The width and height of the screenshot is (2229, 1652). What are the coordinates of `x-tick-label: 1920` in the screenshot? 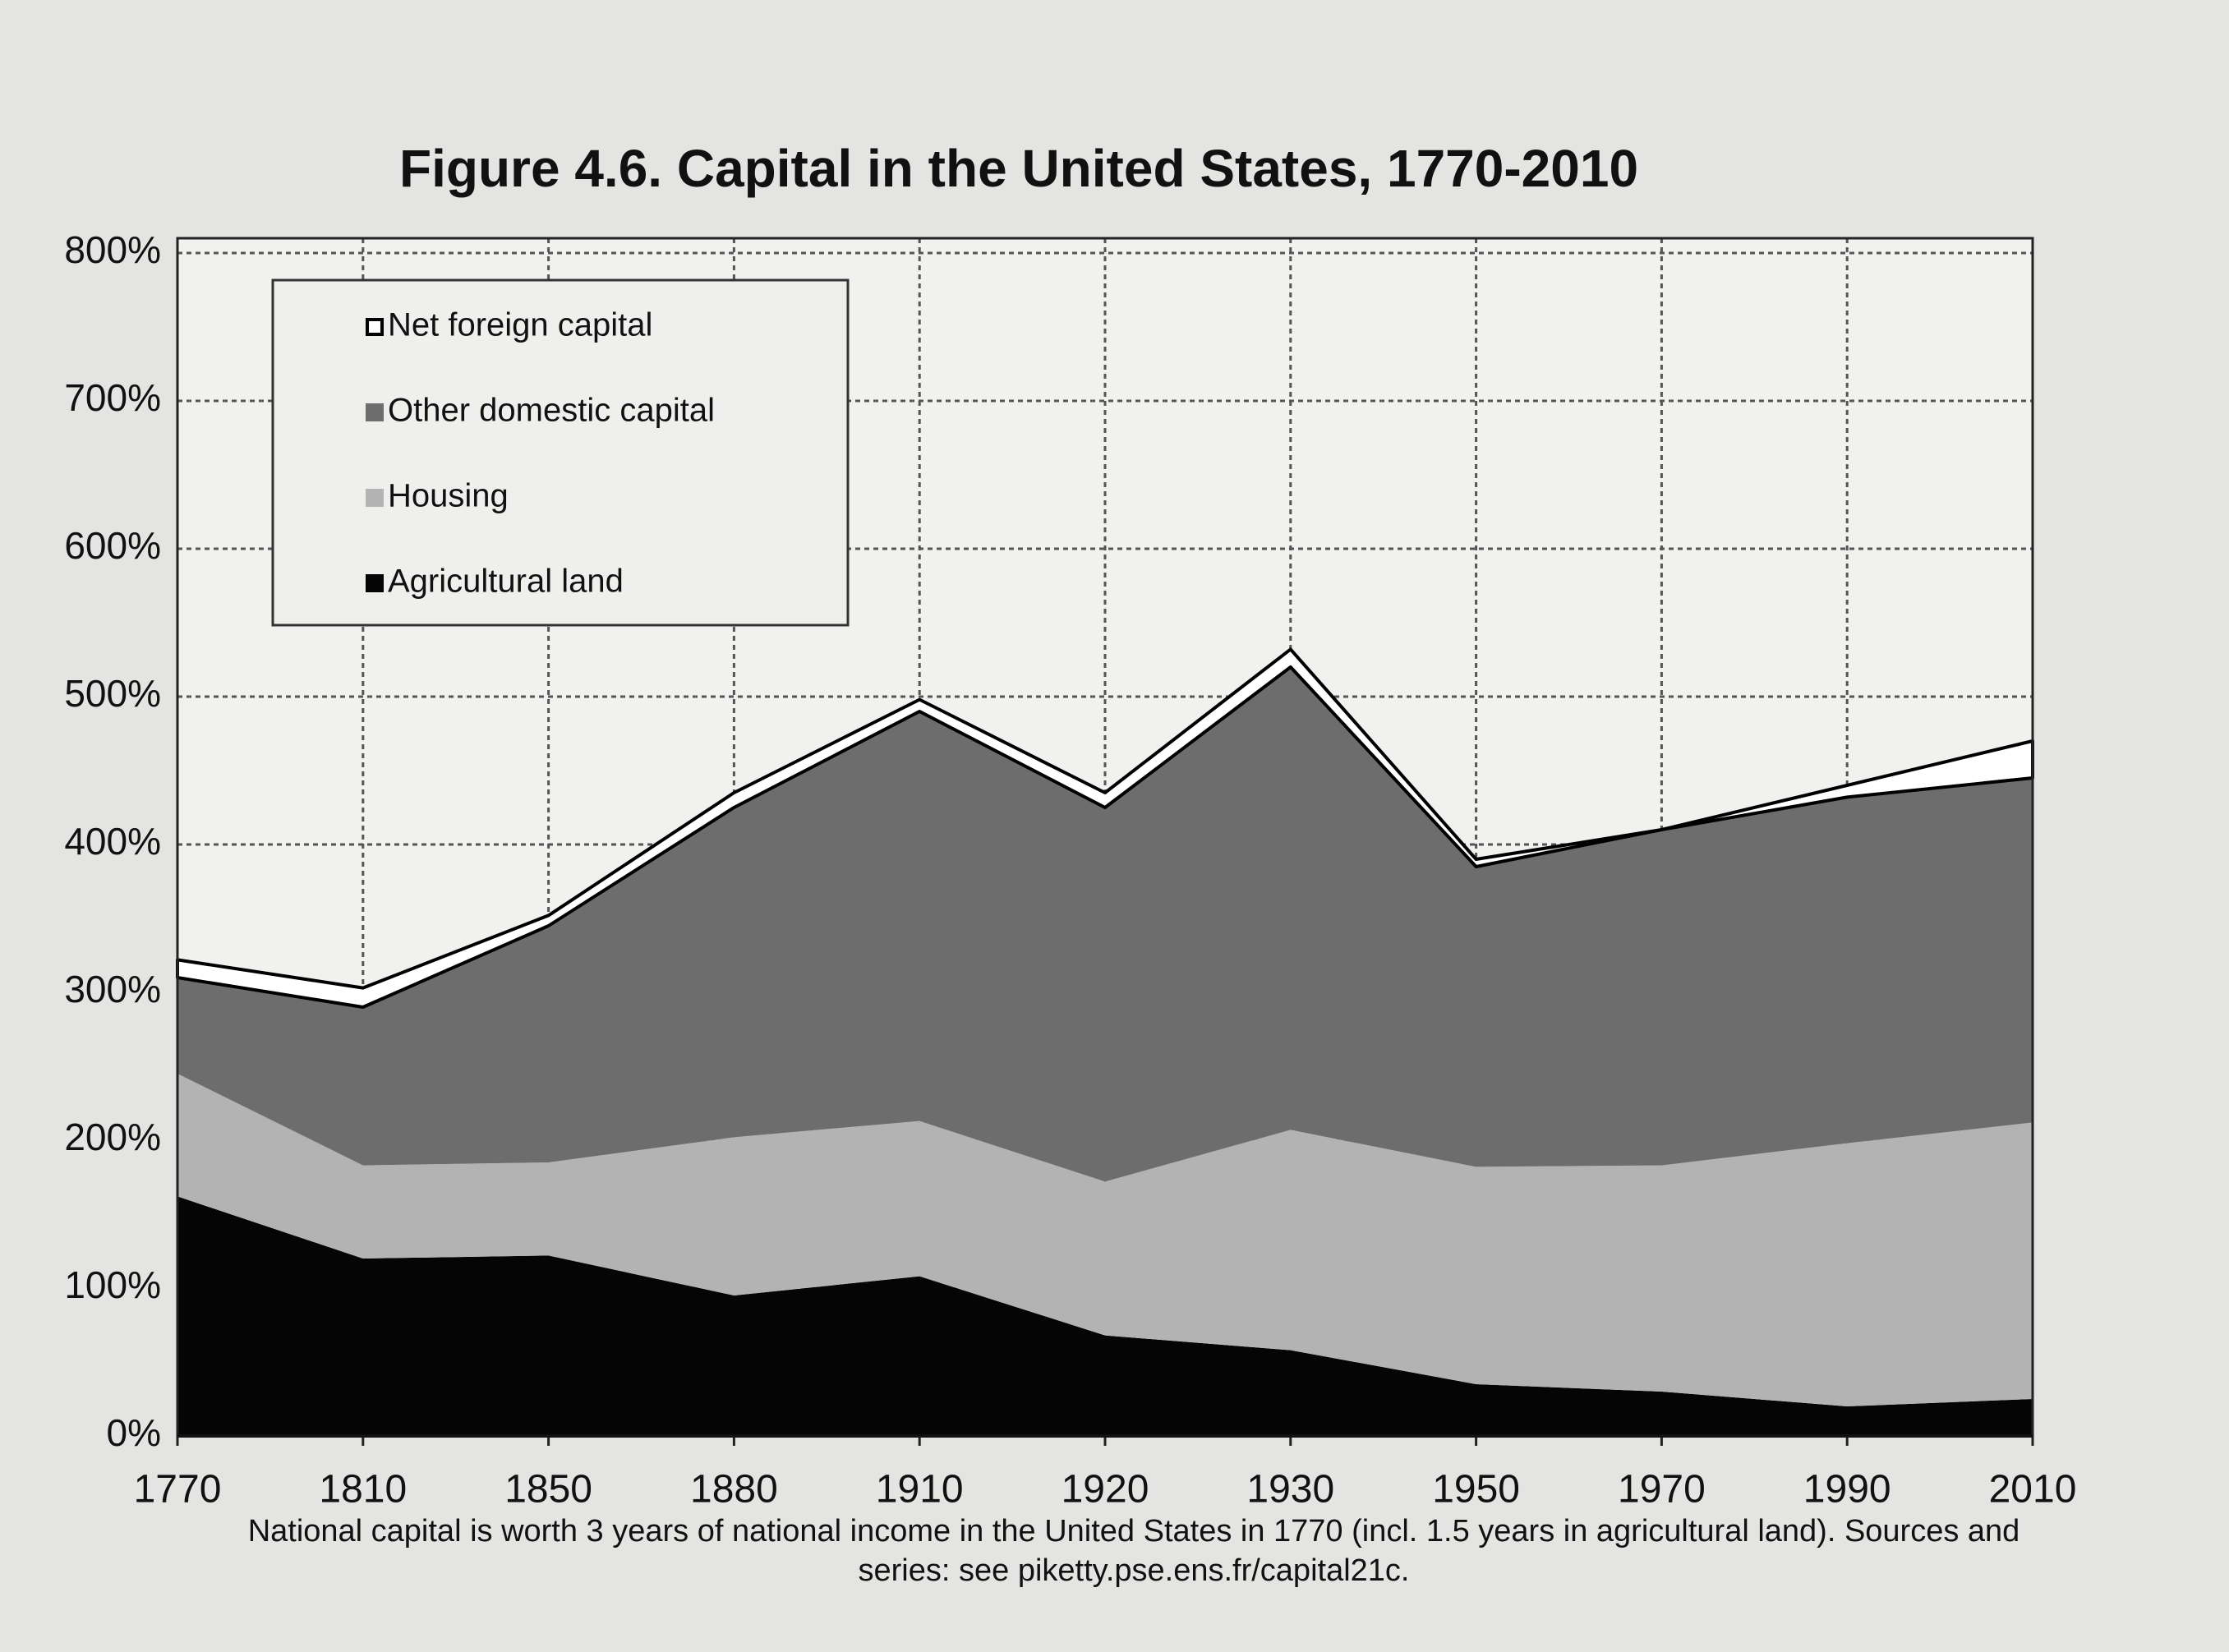 It's located at (1105, 1490).